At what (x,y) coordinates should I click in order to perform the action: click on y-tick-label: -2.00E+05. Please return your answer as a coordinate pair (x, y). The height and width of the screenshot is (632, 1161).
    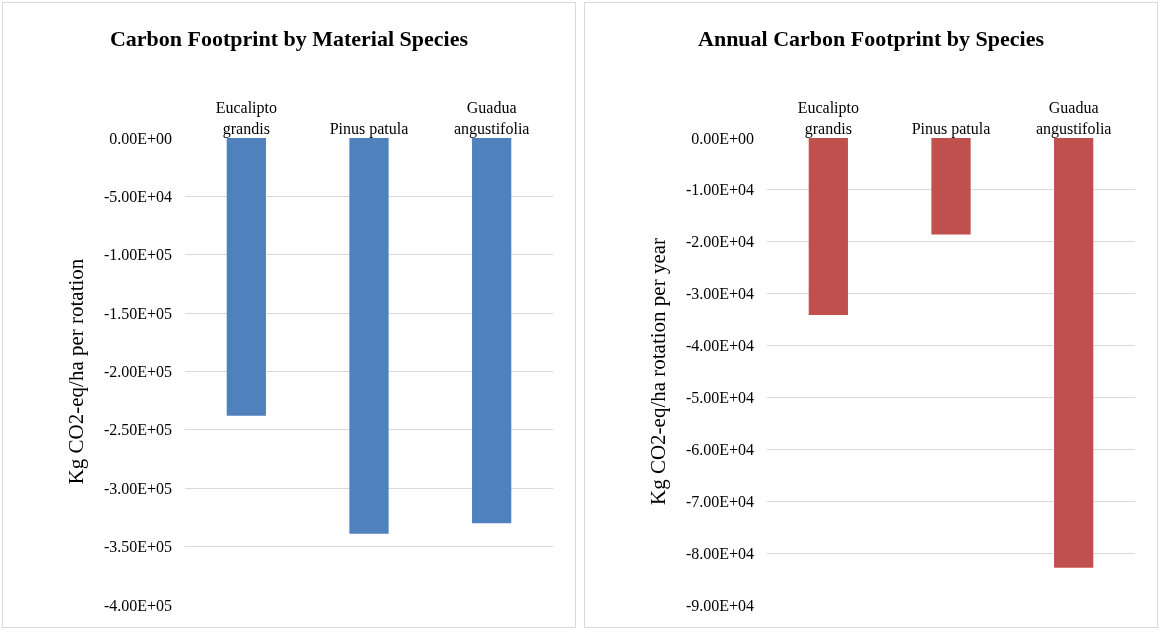
    Looking at the image, I should click on (137, 372).